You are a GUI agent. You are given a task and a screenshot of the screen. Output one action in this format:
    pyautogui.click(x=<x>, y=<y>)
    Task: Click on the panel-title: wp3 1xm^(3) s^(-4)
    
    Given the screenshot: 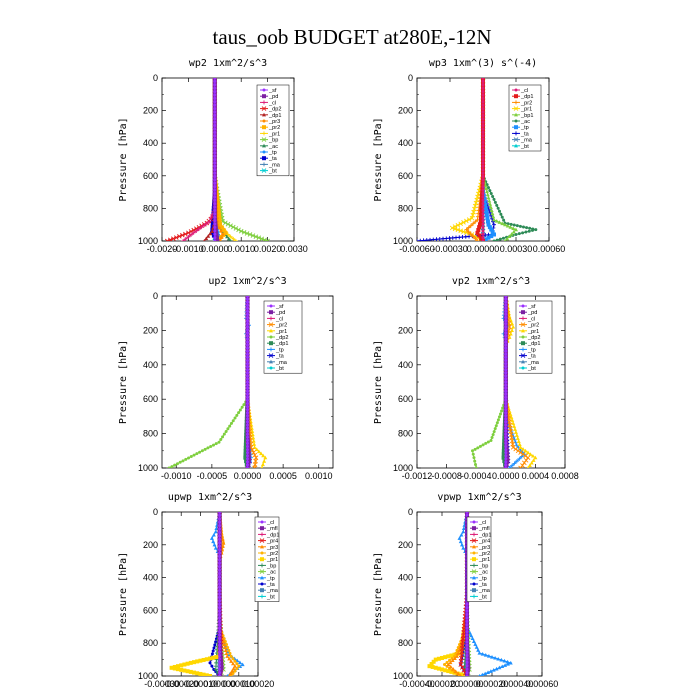 What is the action you would take?
    pyautogui.click(x=483, y=63)
    